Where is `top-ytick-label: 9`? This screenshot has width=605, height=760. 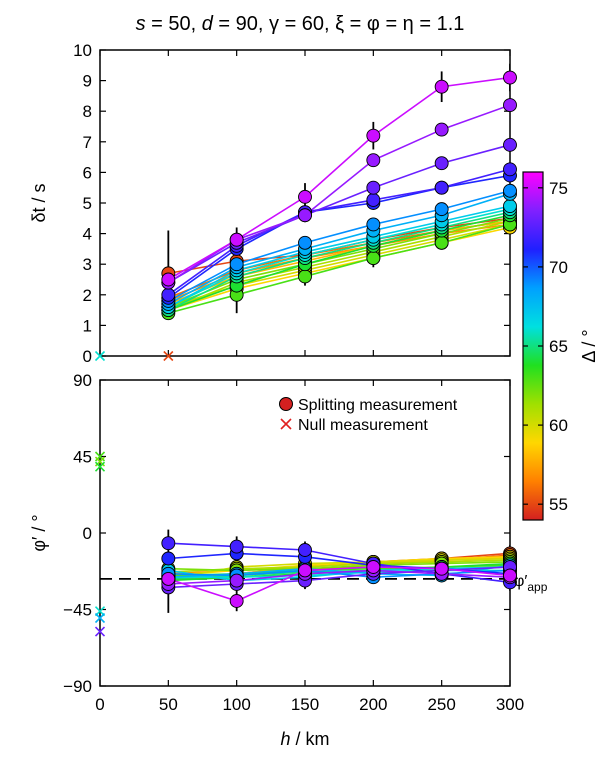 top-ytick-label: 9 is located at coordinates (87, 81).